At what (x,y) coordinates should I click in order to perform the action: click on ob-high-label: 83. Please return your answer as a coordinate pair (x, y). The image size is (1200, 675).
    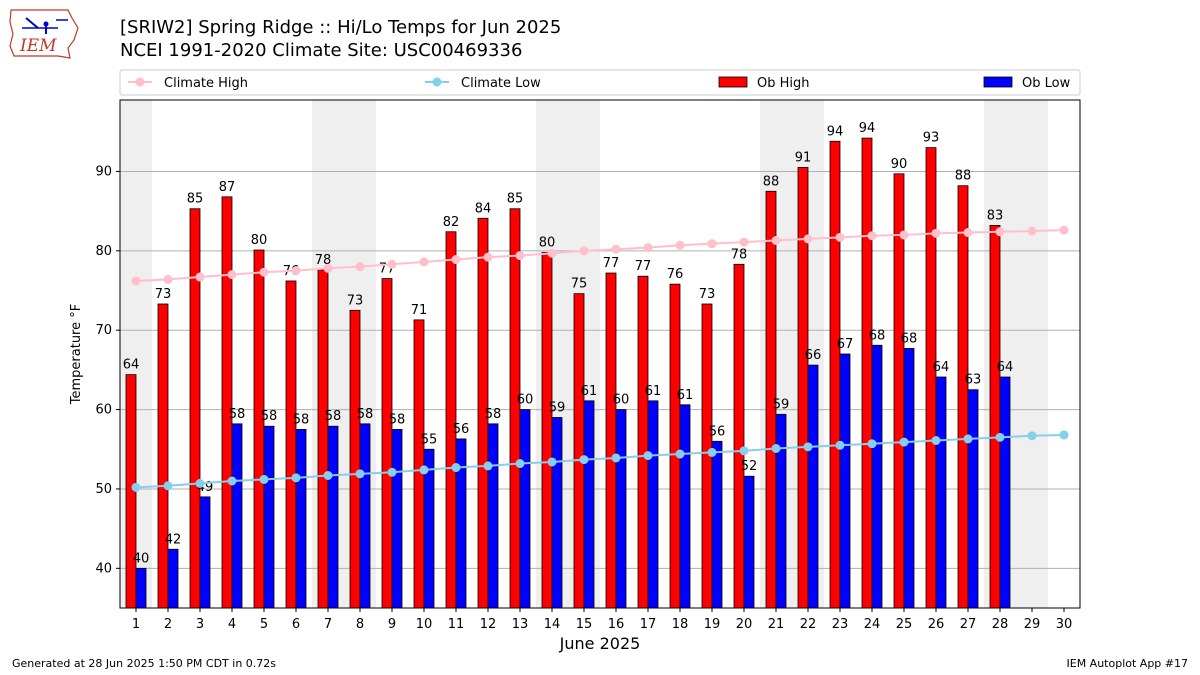
    Looking at the image, I should click on (995, 215).